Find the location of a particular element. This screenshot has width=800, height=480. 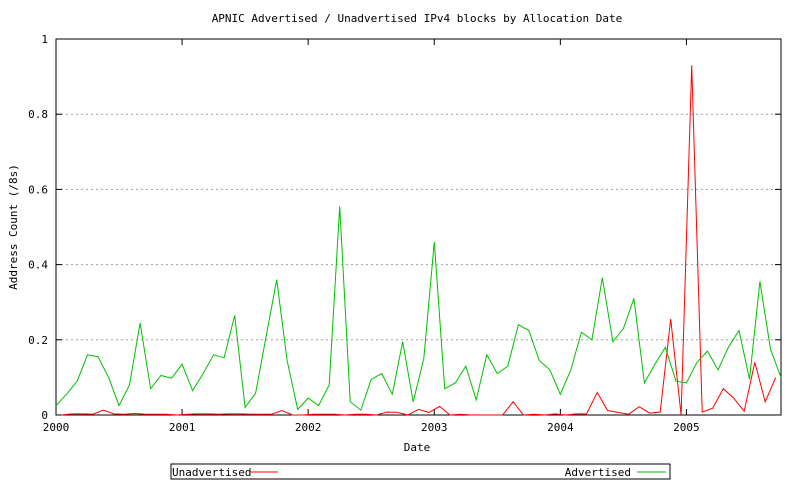

y-axis-label: Address Count (/8s) is located at coordinates (13, 227).